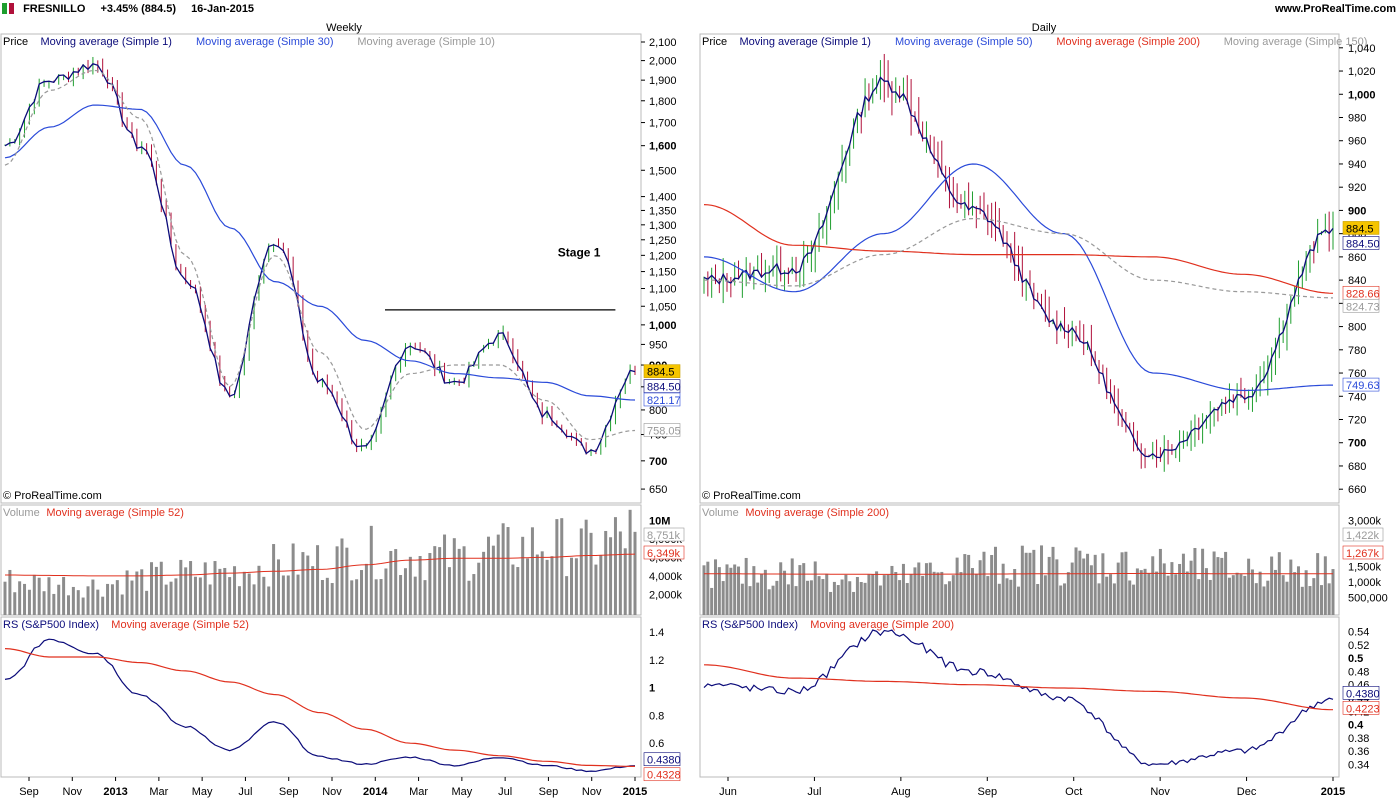 The width and height of the screenshot is (1400, 800). Describe the element at coordinates (1044, 28) in the screenshot. I see `daily-title: Daily` at that location.